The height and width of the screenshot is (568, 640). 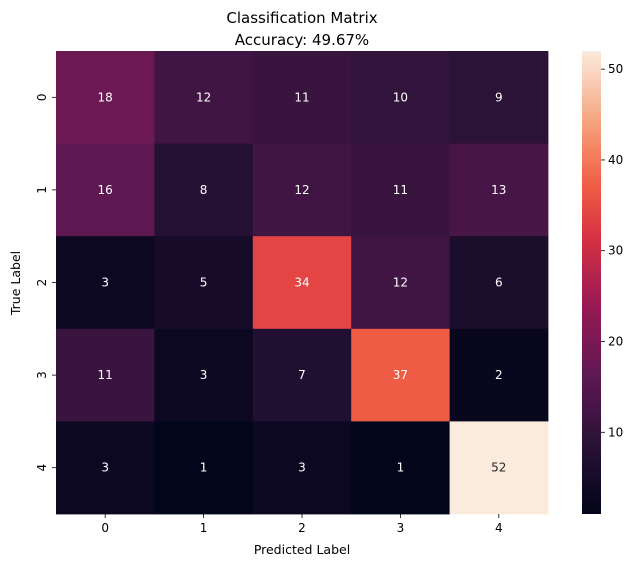 I want to click on cell-value-4-1: 1, so click(x=204, y=468).